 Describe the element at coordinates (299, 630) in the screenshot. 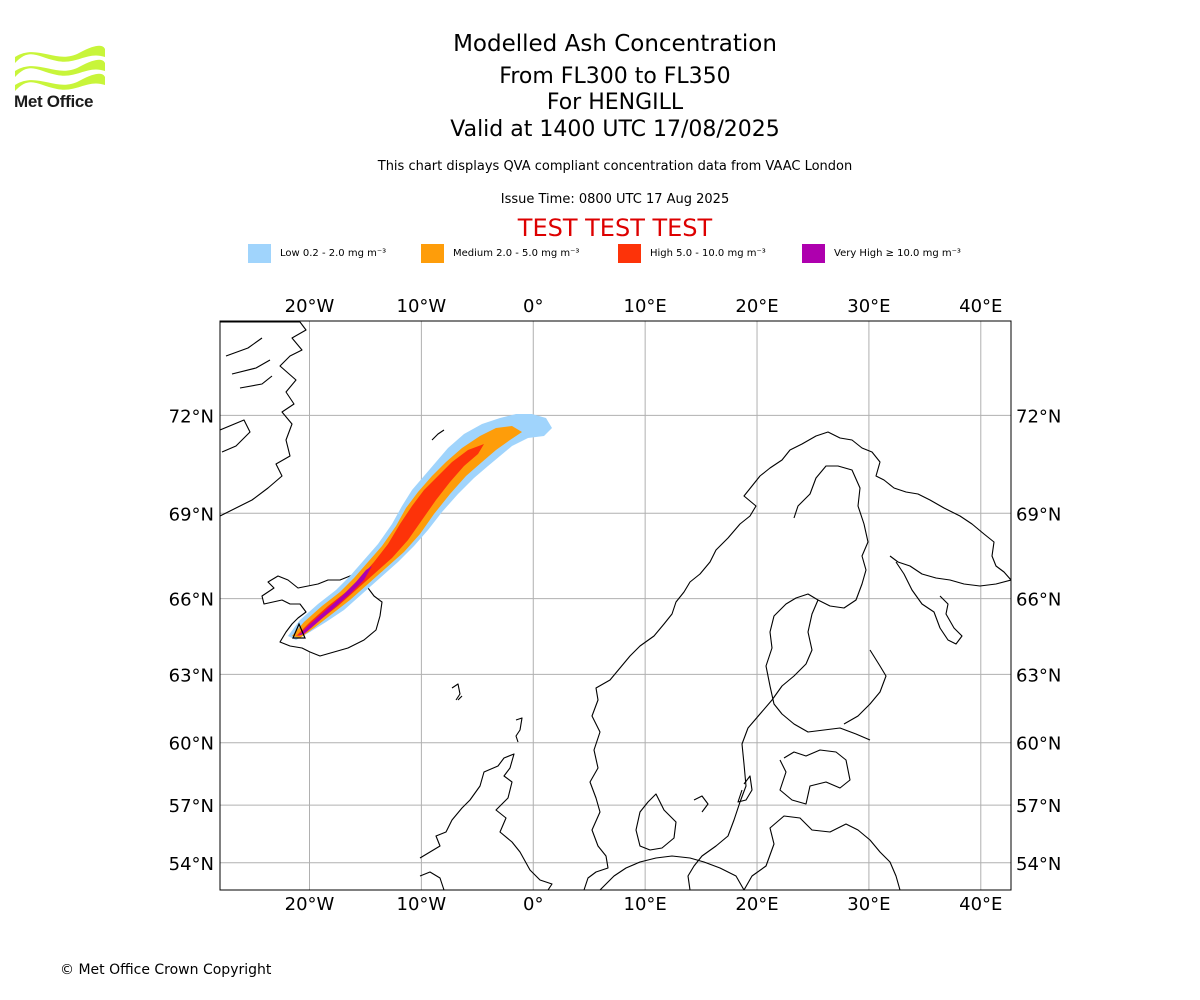

I see `volcano-triangle-icon` at that location.